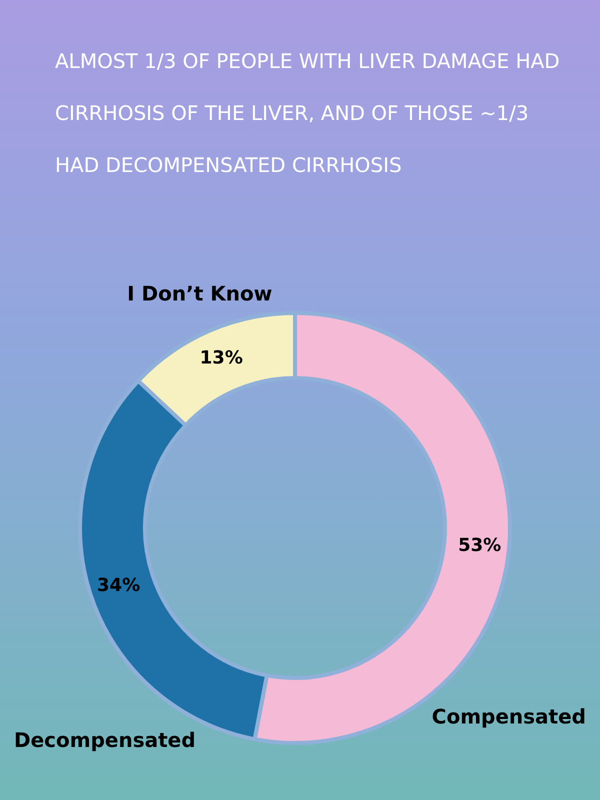 This screenshot has height=800, width=600. I want to click on slice-label: Compensated, so click(509, 716).